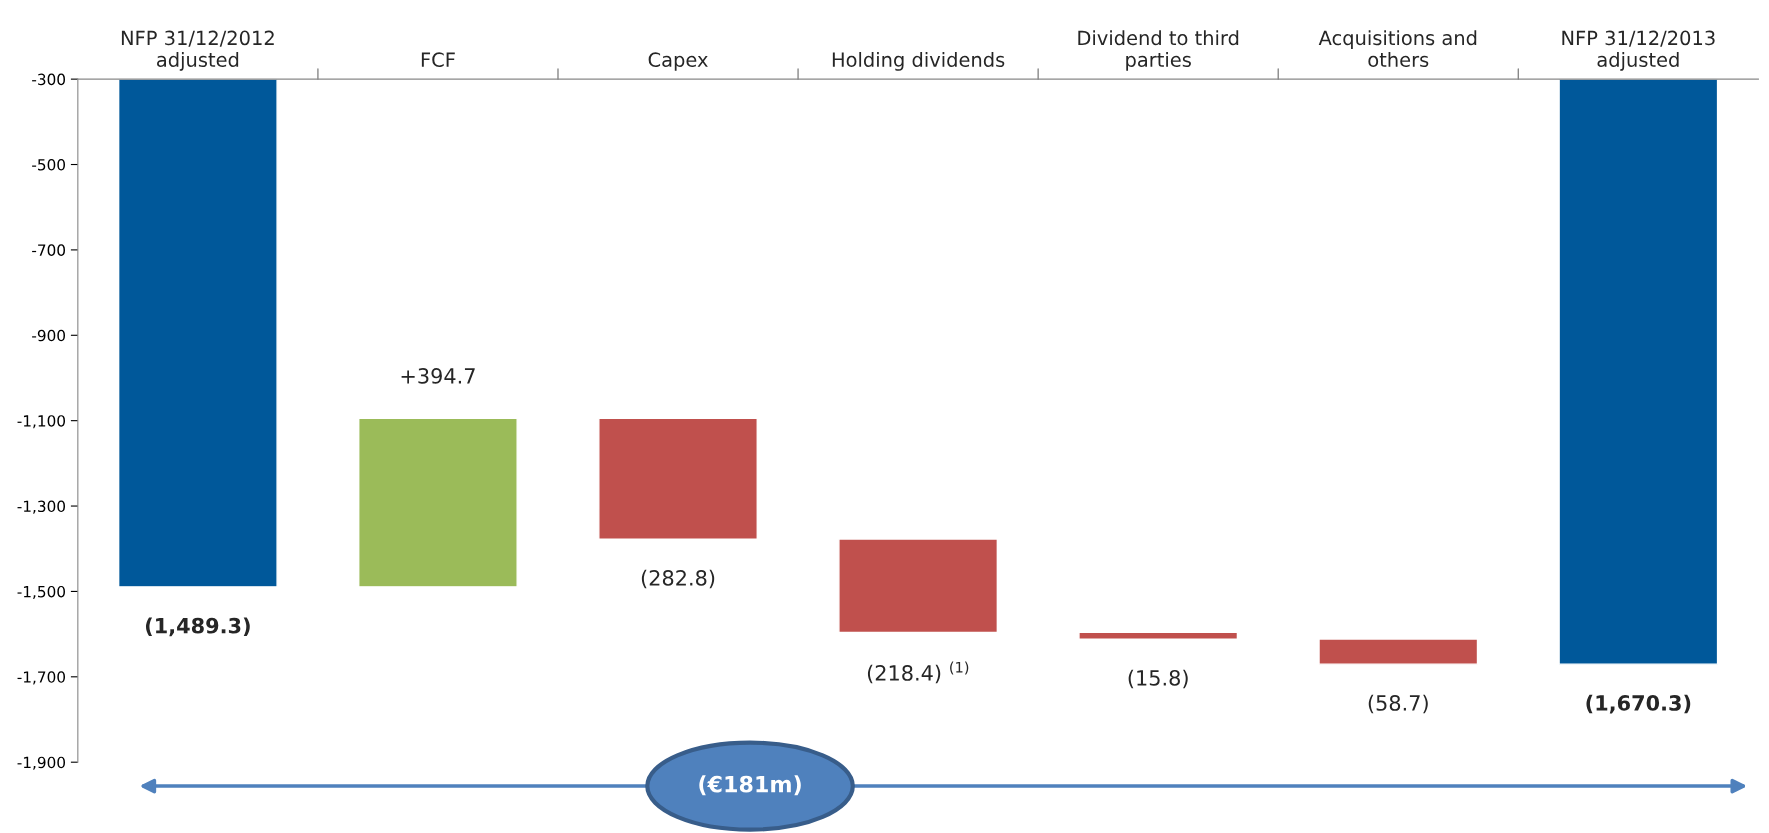  What do you see at coordinates (1158, 679) in the screenshot?
I see `data-label: (15.8)` at bounding box center [1158, 679].